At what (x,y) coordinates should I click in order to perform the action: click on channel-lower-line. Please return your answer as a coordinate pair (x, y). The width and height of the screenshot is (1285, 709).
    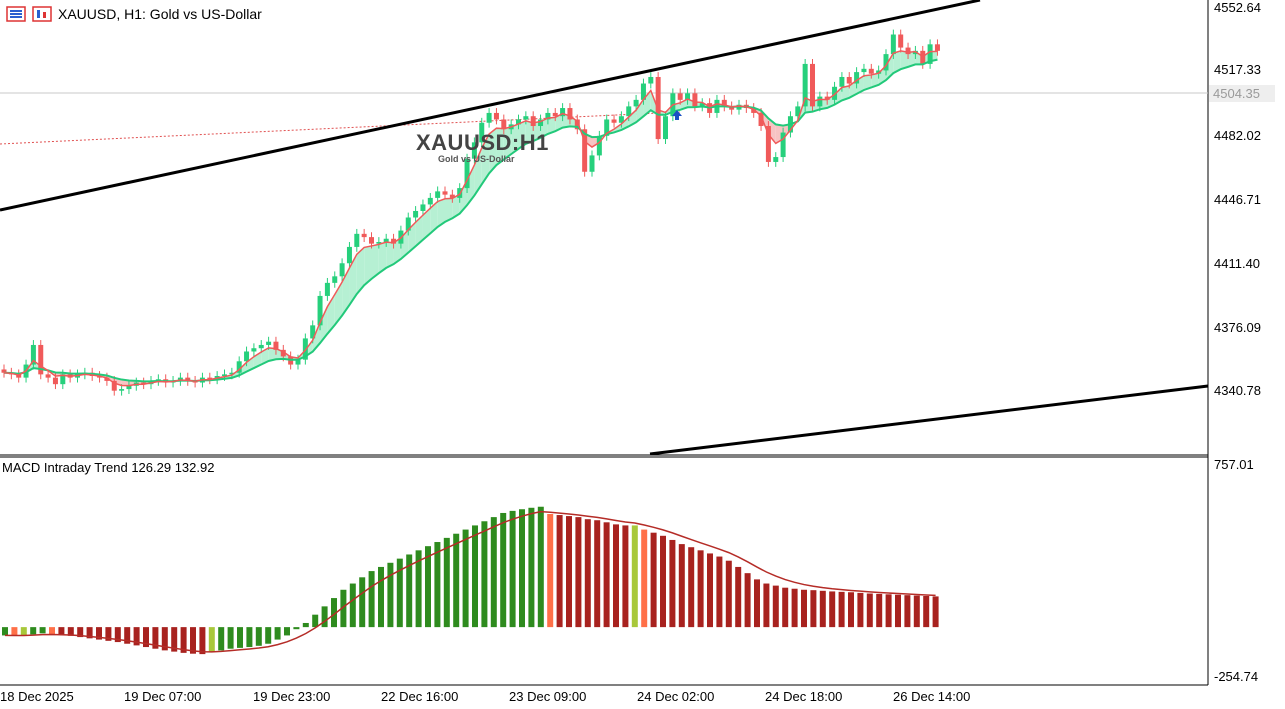
    Looking at the image, I should click on (929, 420).